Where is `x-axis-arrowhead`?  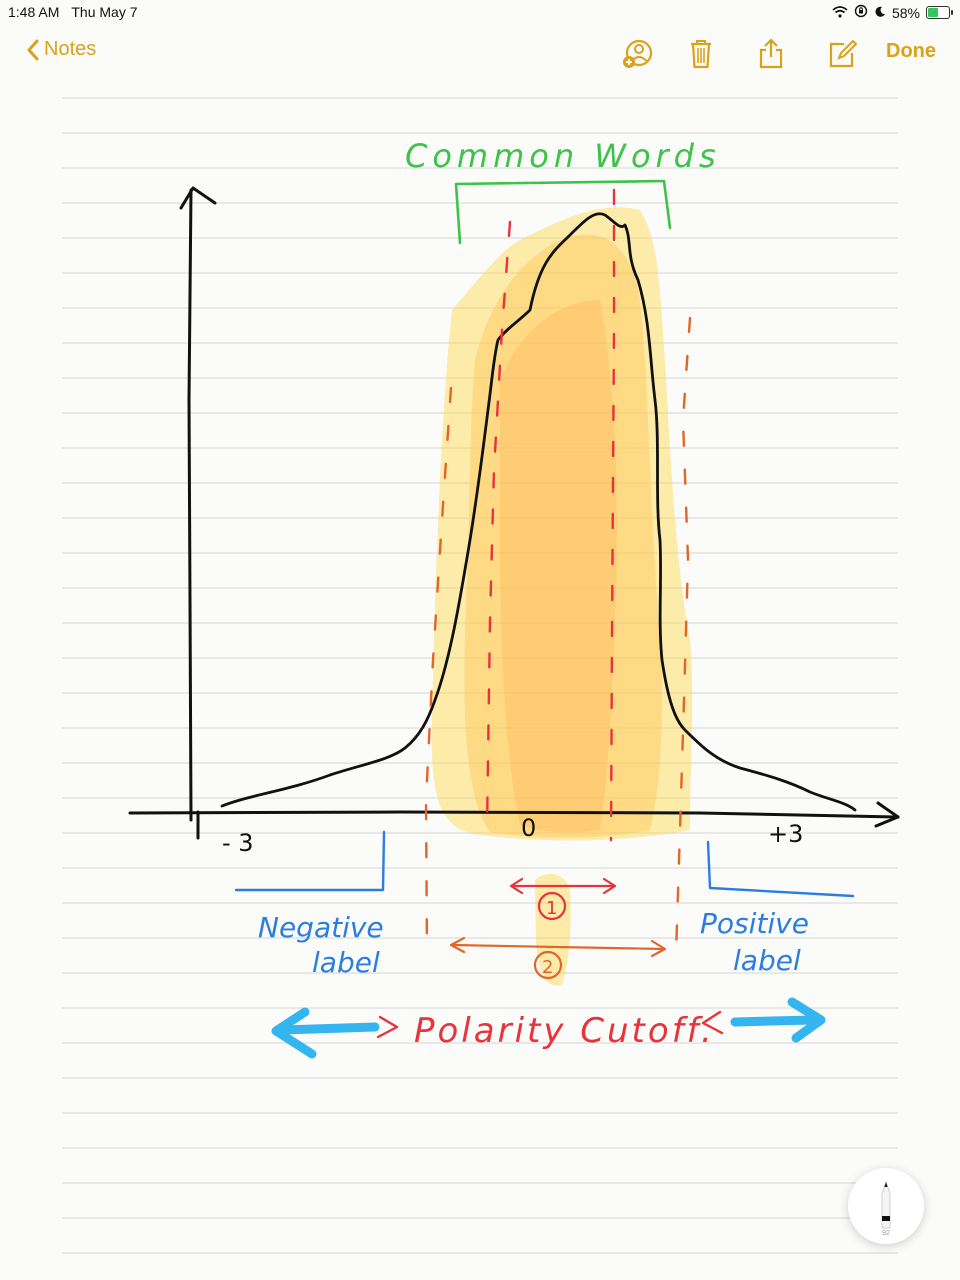 x-axis-arrowhead is located at coordinates (887, 814).